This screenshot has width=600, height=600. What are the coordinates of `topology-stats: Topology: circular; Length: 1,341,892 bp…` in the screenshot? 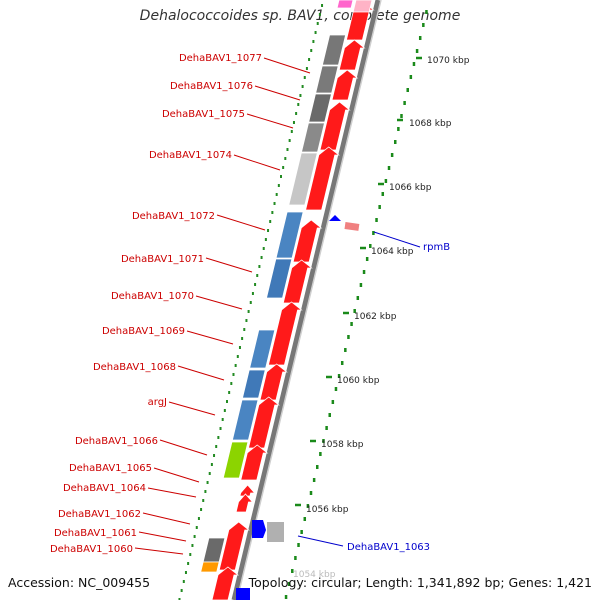 It's located at (420, 582).